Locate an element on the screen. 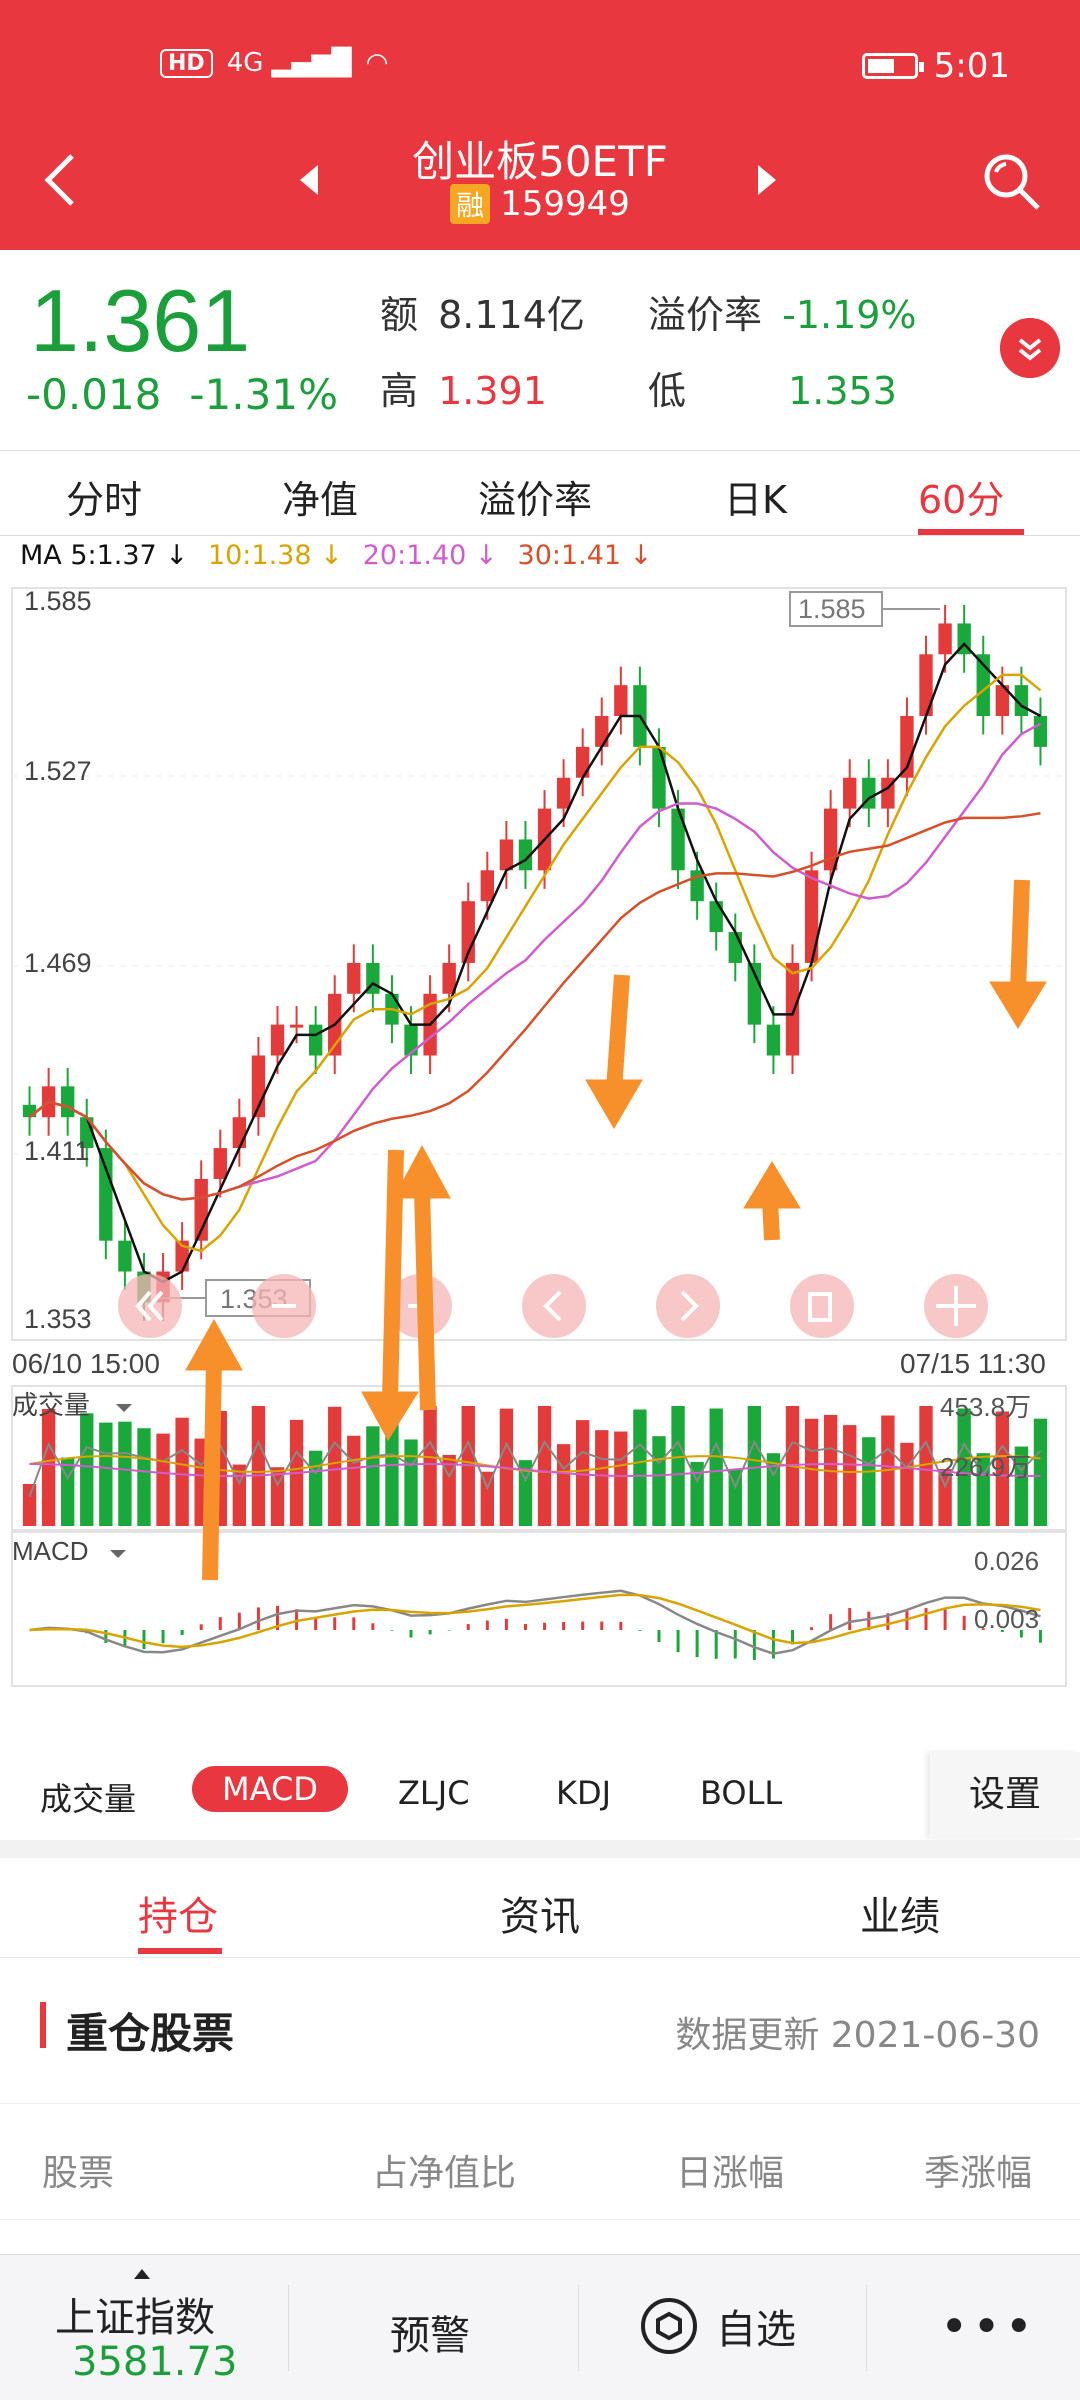 This screenshot has height=2400, width=1080. more-menu-icon: ••• is located at coordinates (988, 2327).